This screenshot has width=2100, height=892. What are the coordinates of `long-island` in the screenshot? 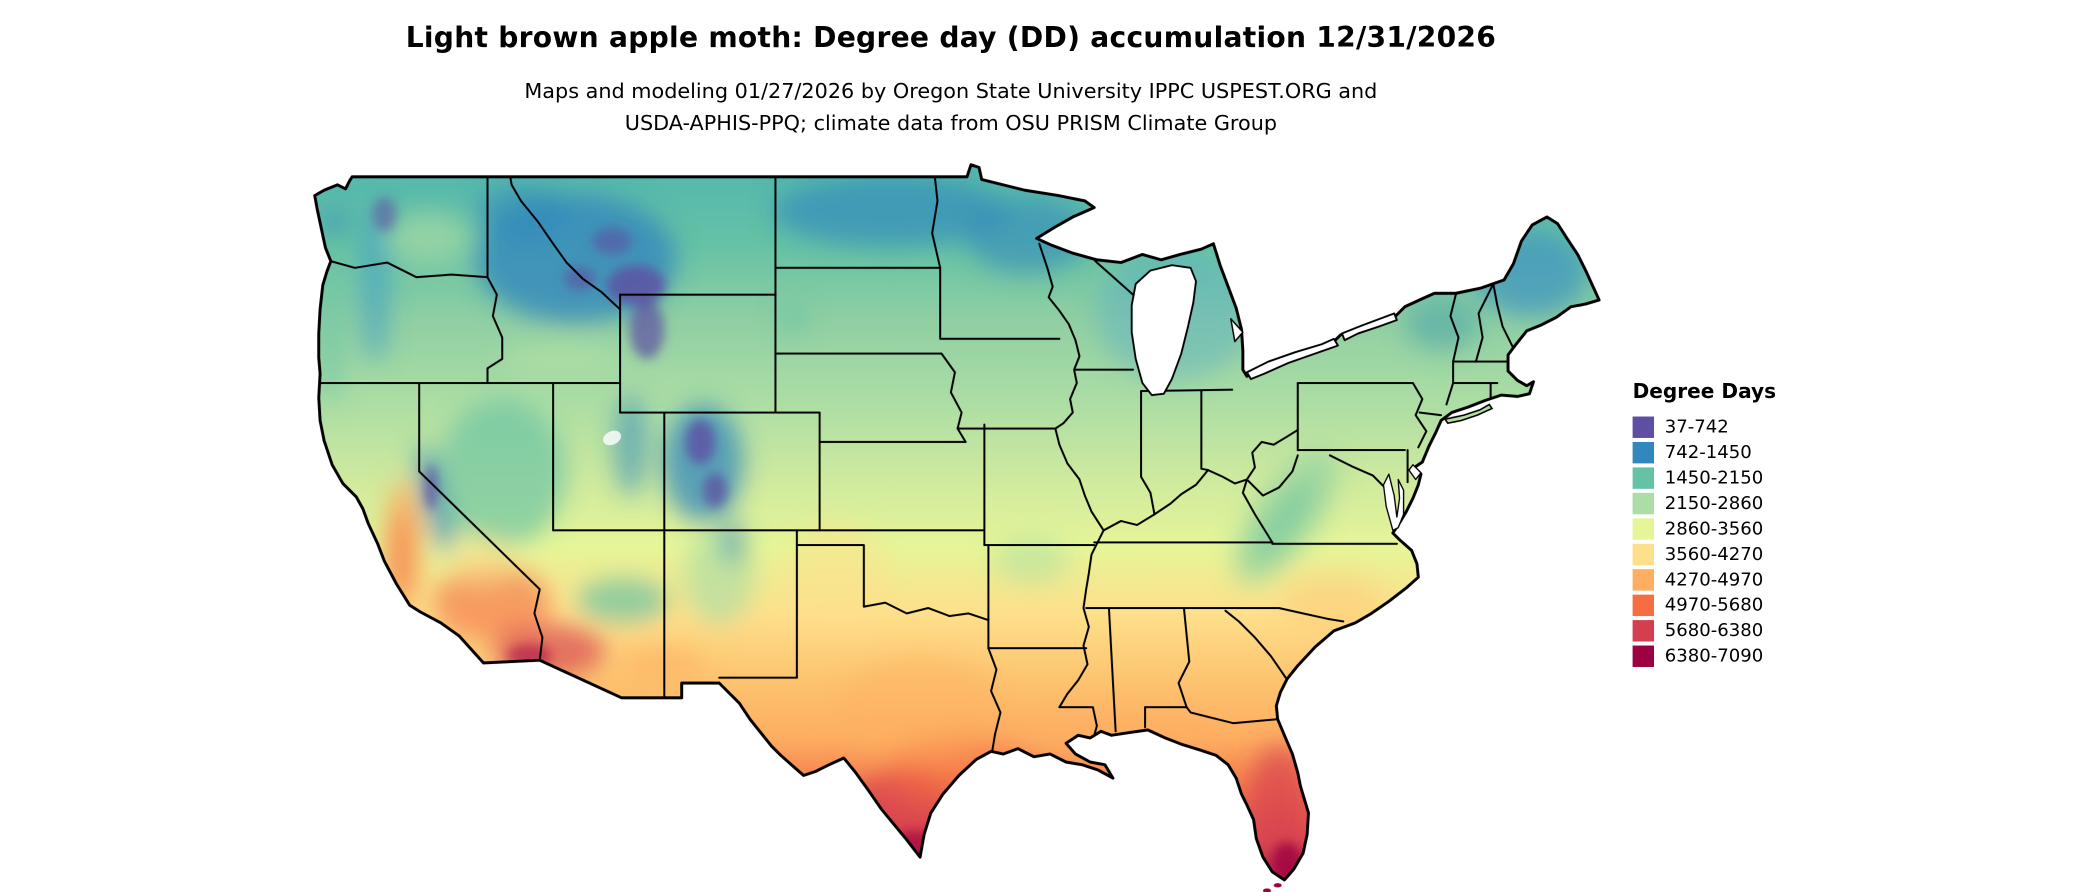 It's located at (1468, 414).